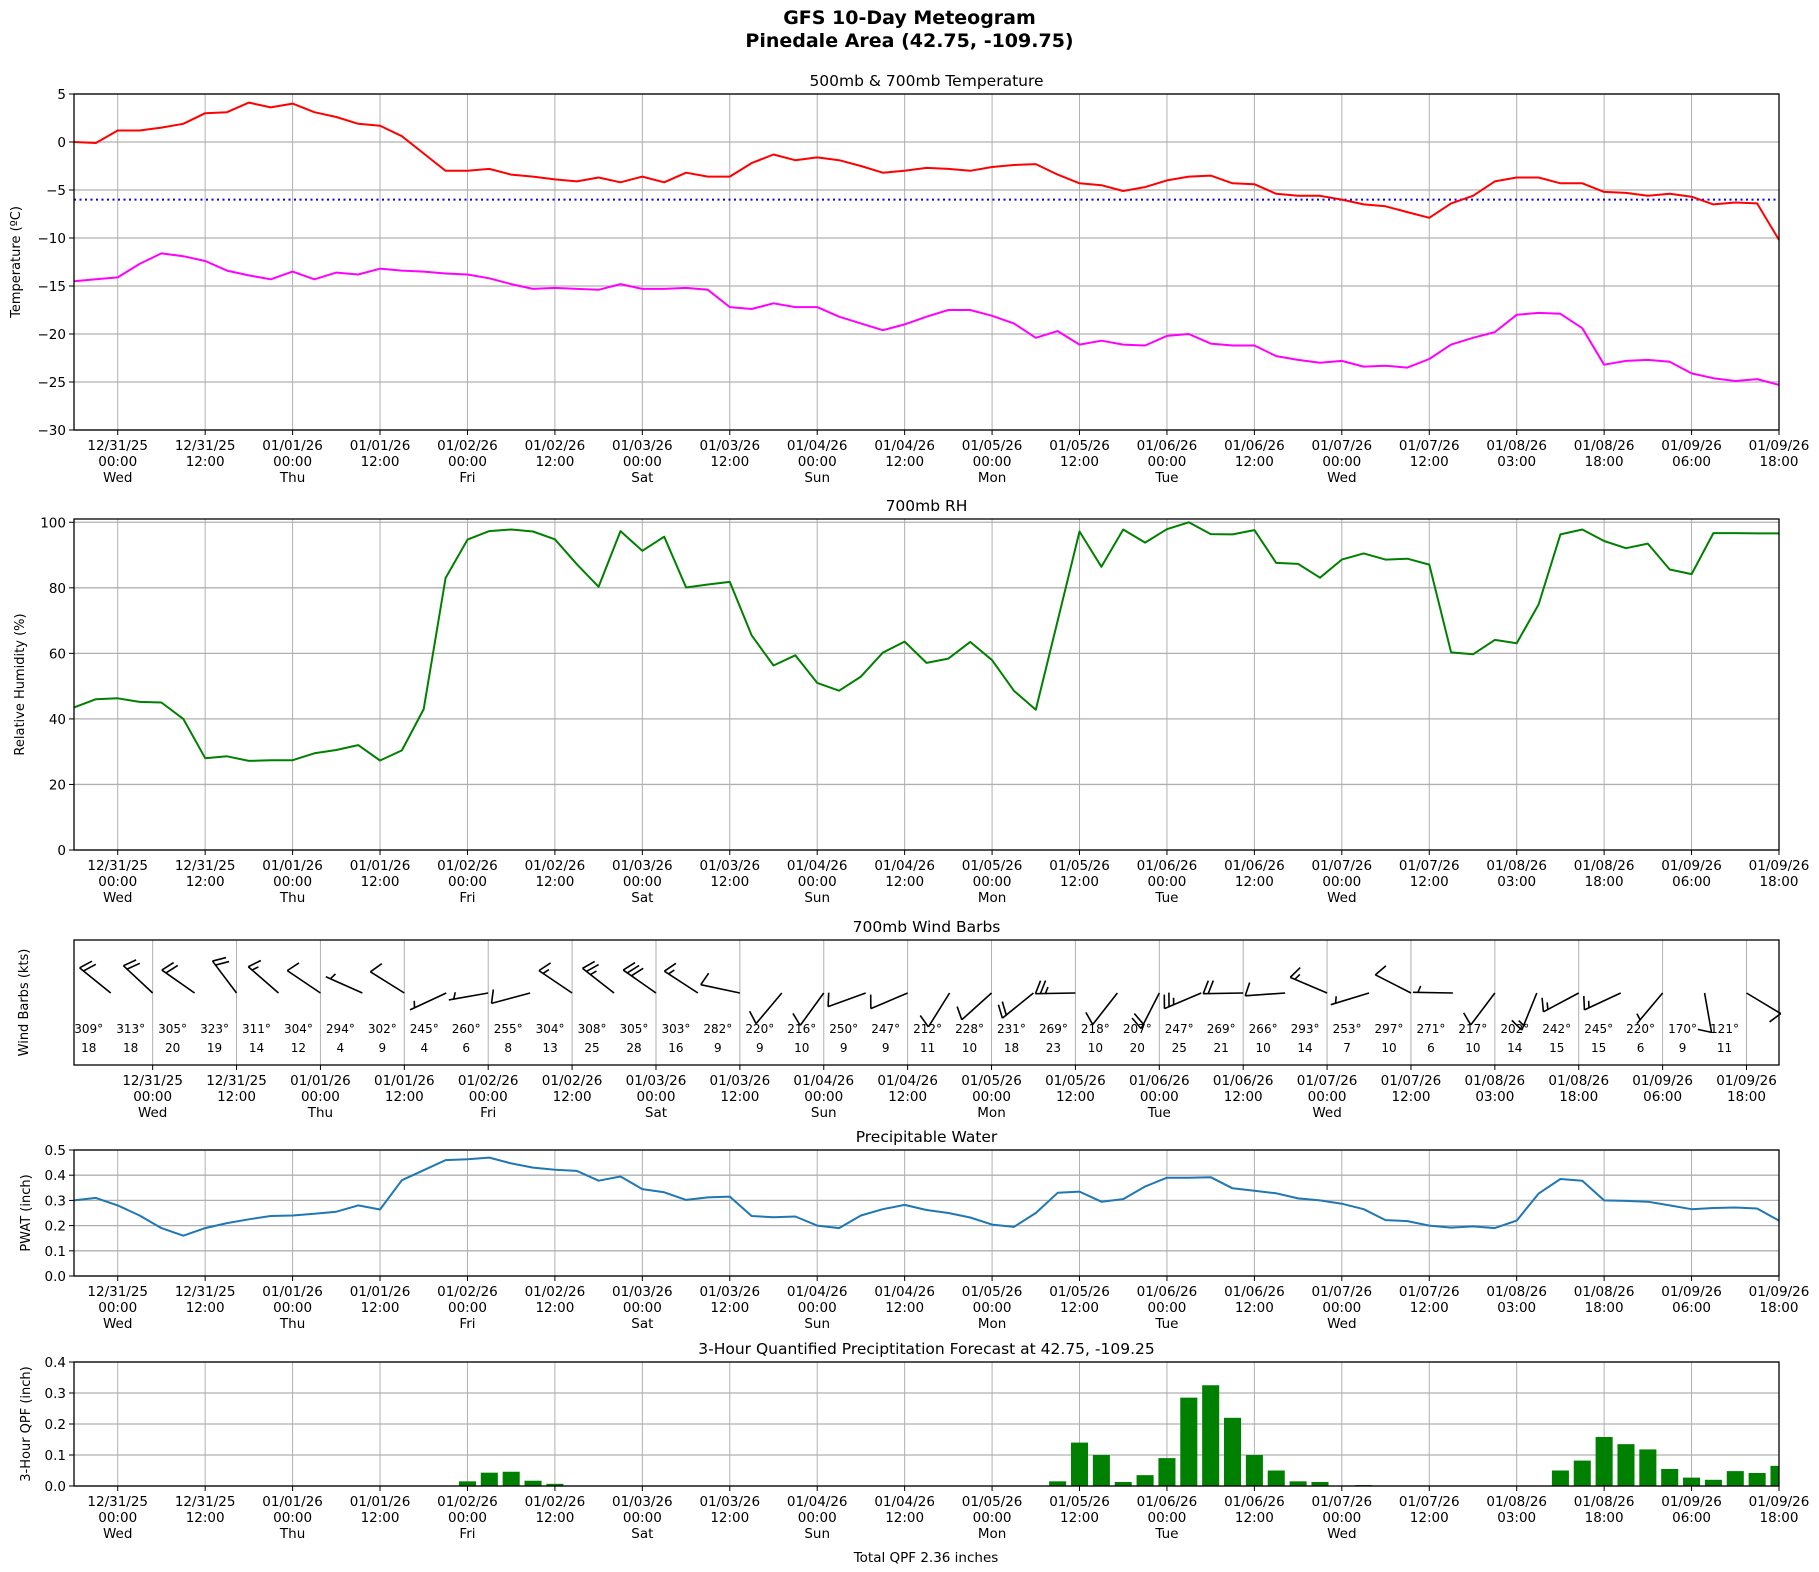 Image resolution: width=1819 pixels, height=1572 pixels. What do you see at coordinates (424, 1029) in the screenshot?
I see `wind-direction-label: 245°` at bounding box center [424, 1029].